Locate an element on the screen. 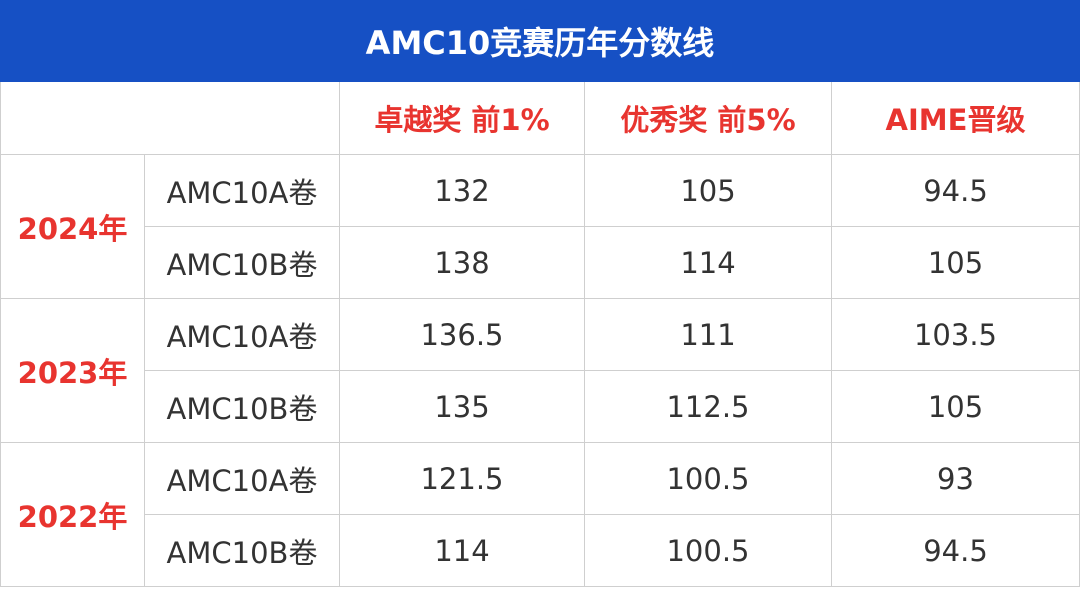  score-cell: 93 is located at coordinates (956, 479).